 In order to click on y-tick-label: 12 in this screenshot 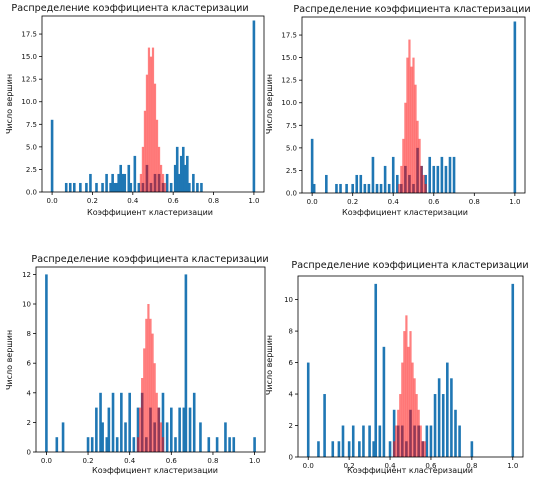, I will do `click(26, 275)`.